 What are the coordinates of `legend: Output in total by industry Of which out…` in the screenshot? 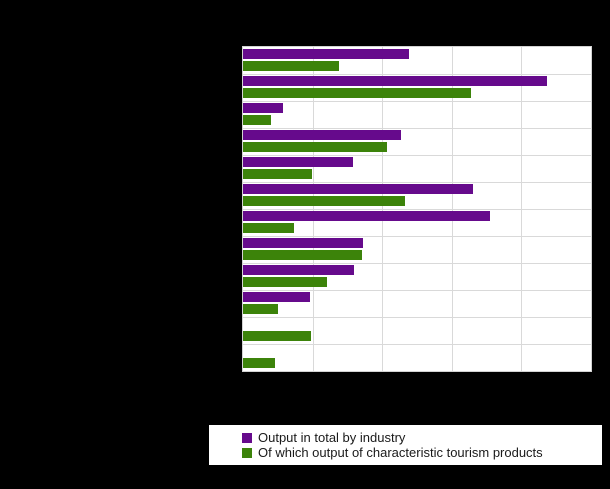 It's located at (405, 445).